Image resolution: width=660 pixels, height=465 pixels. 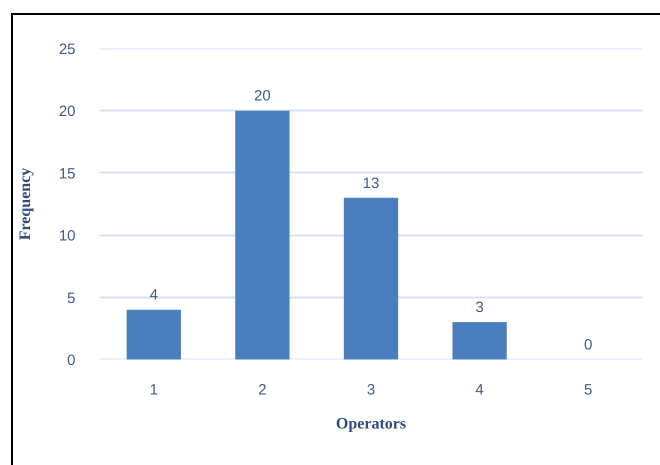 What do you see at coordinates (154, 295) in the screenshot?
I see `data-label: 4` at bounding box center [154, 295].